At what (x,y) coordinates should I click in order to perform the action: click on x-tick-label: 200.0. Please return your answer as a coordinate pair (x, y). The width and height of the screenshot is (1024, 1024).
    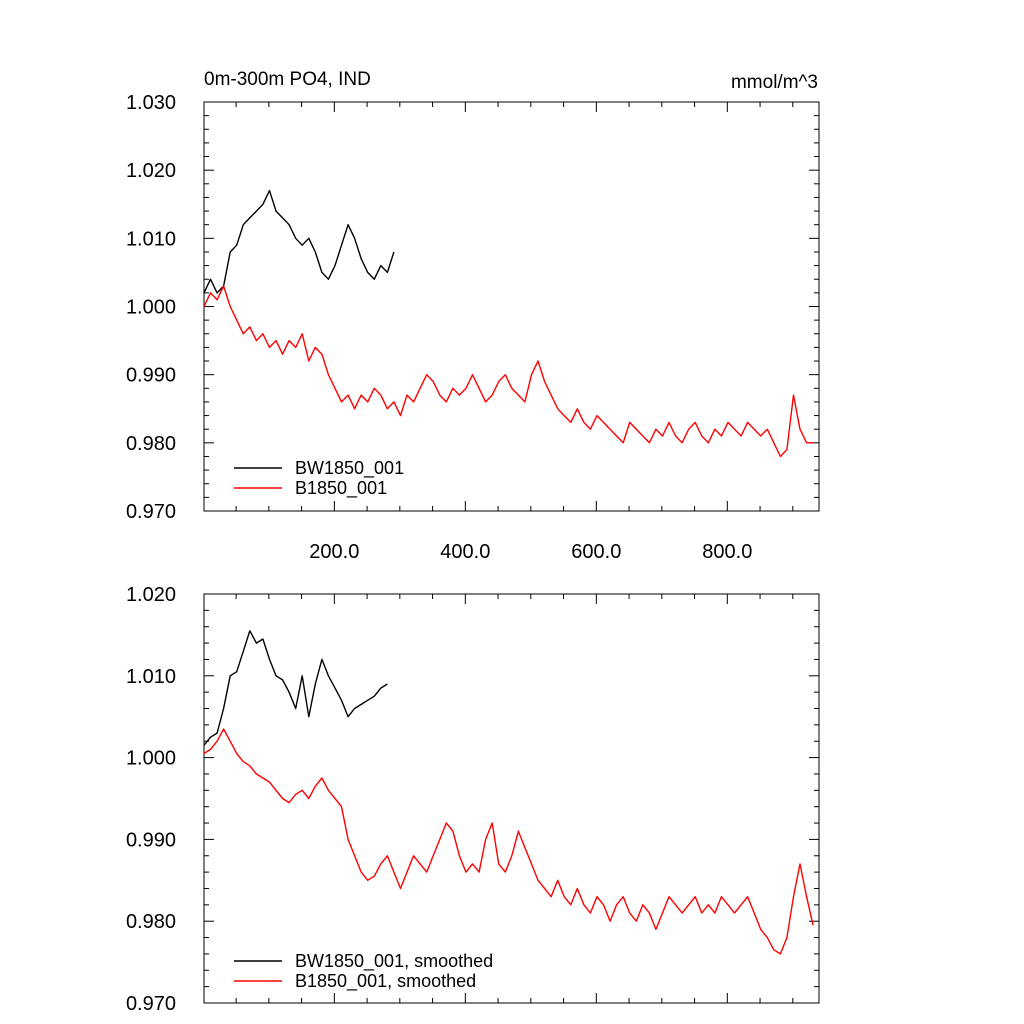
    Looking at the image, I should click on (334, 552).